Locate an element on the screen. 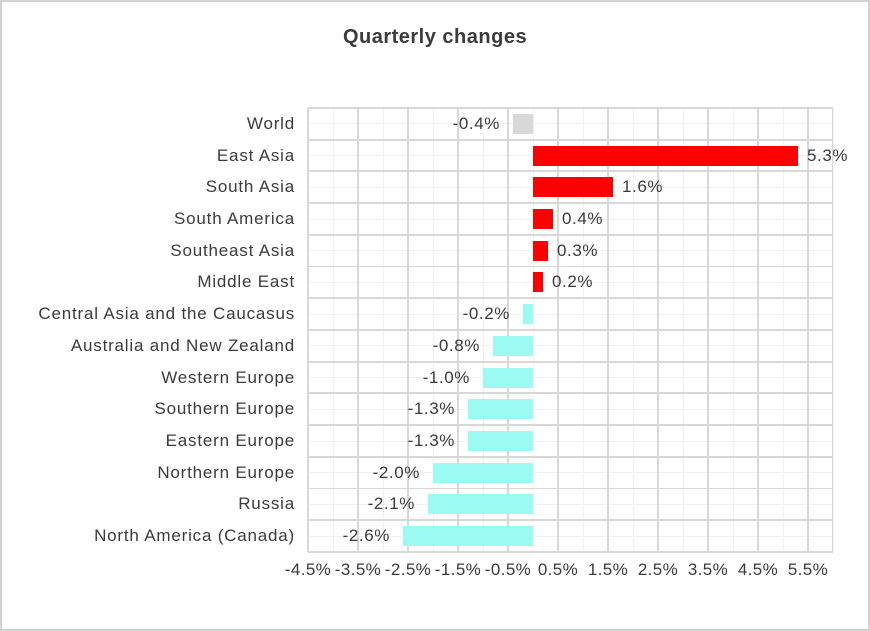  category-label: South Asia is located at coordinates (250, 187).